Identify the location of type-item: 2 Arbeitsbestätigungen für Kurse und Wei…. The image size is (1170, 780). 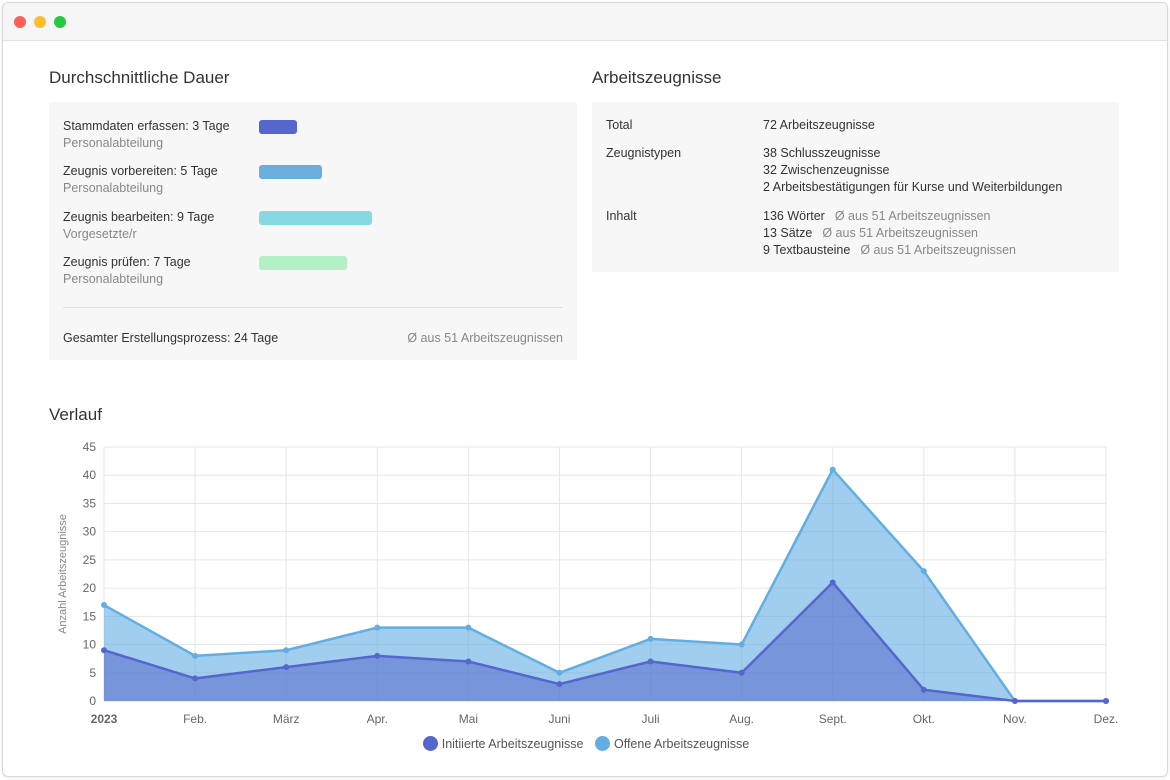
(913, 187).